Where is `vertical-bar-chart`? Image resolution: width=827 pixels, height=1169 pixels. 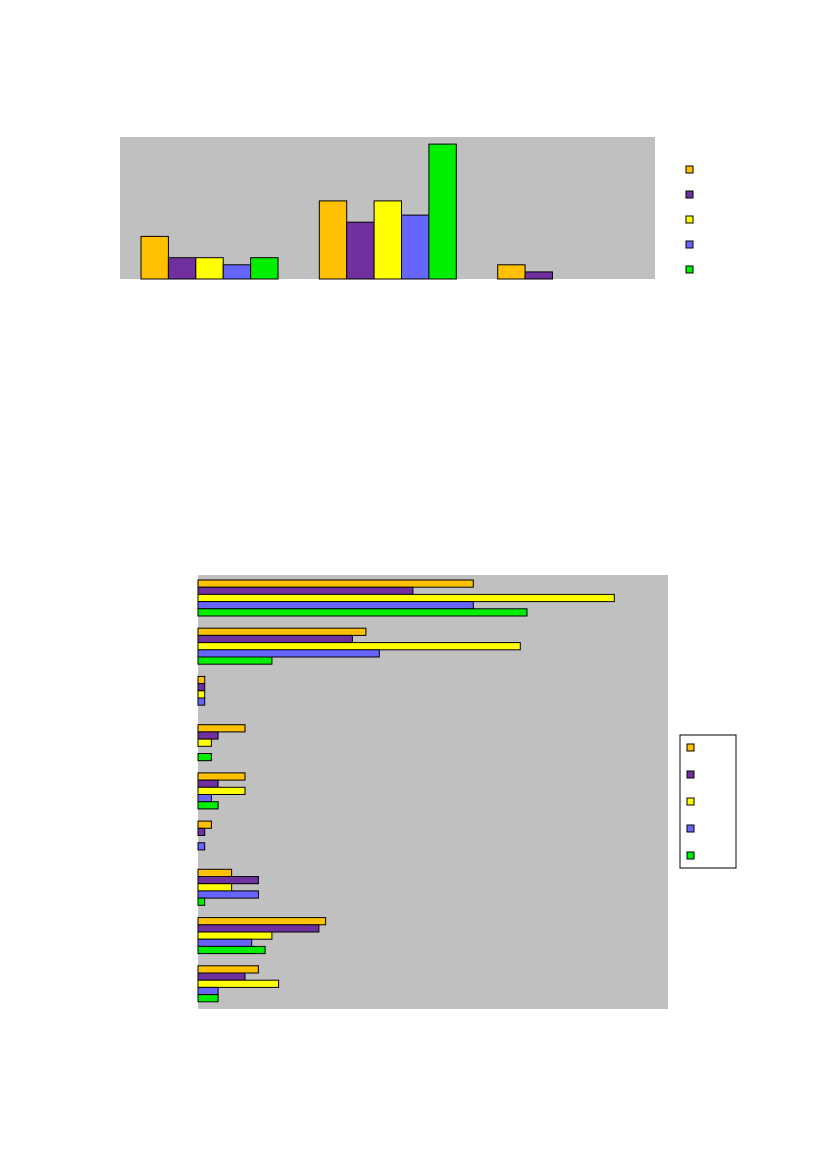 vertical-bar-chart is located at coordinates (407, 208).